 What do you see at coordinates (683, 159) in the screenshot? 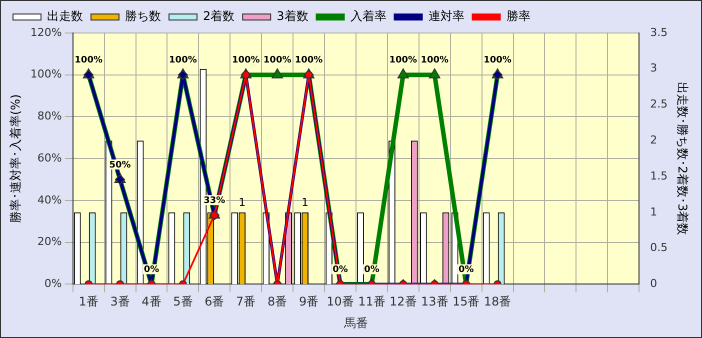
I see `y2-axis-title: 出走数･勝ち数･2着数･3着数` at bounding box center [683, 159].